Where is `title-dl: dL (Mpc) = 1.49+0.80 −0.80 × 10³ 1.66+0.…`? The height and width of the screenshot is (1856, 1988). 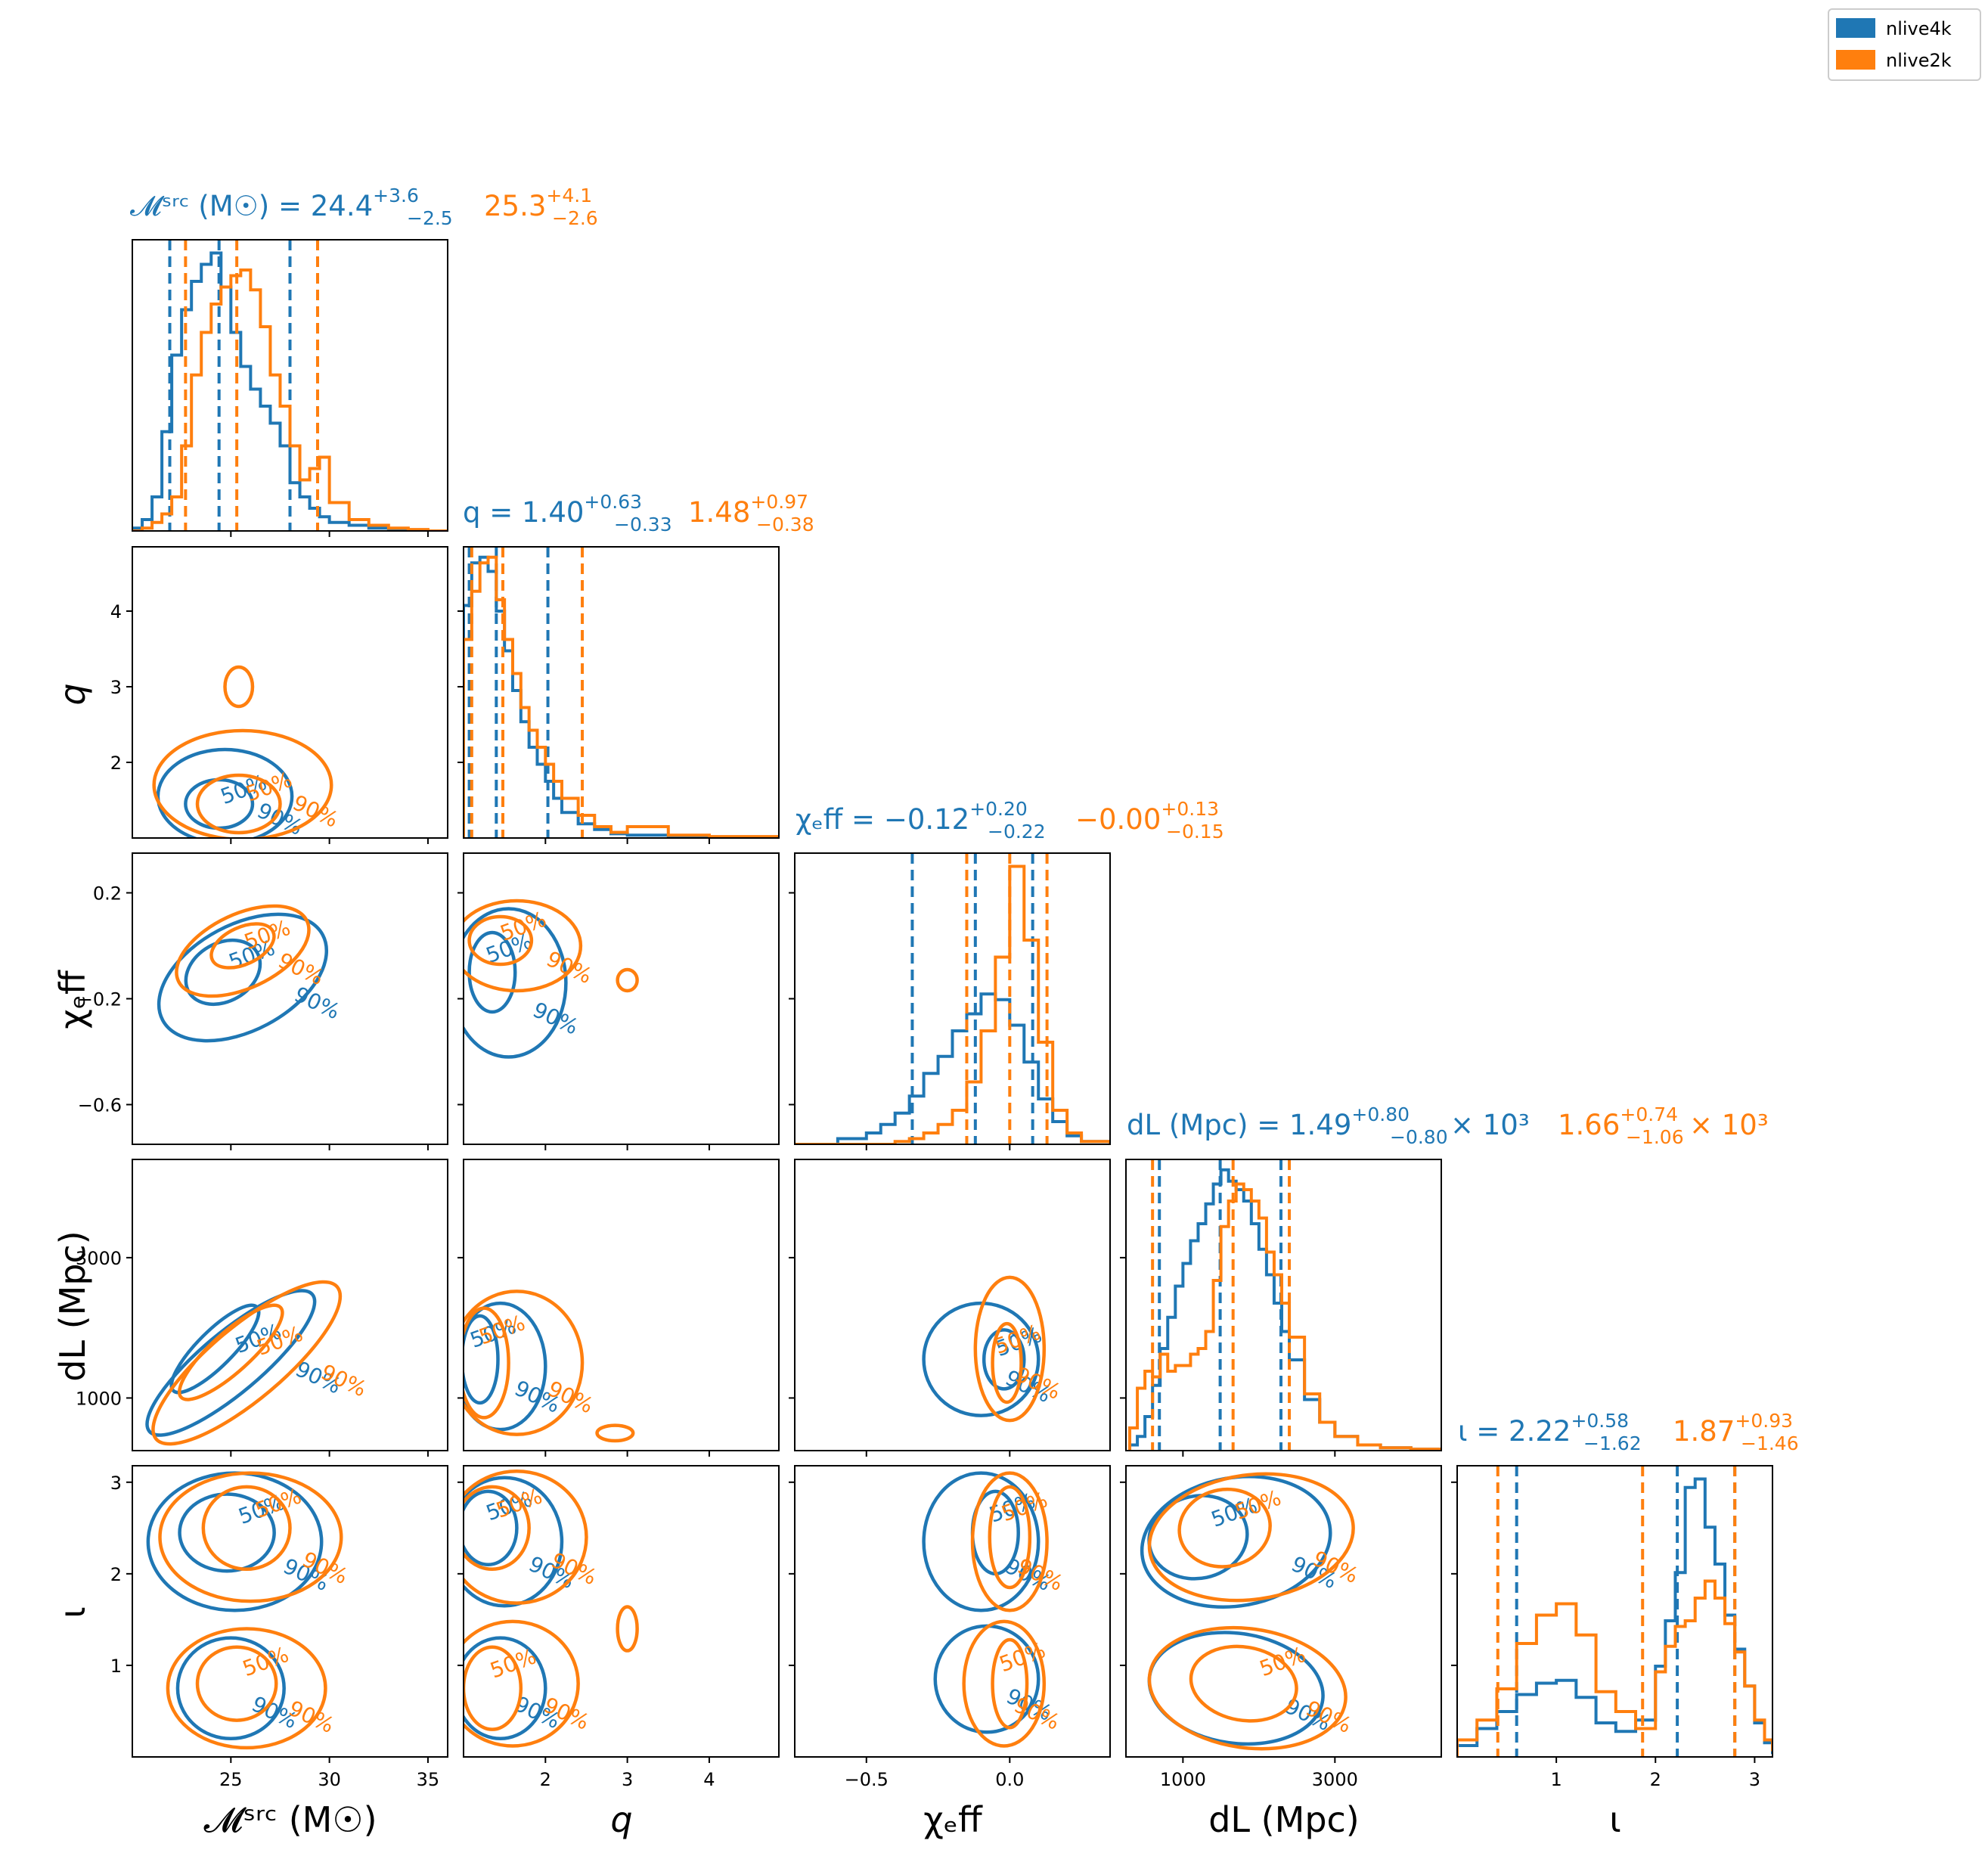 title-dl: dL (Mpc) = 1.49+0.80 −0.80 × 10³ 1.66+0.… is located at coordinates (1448, 1125).